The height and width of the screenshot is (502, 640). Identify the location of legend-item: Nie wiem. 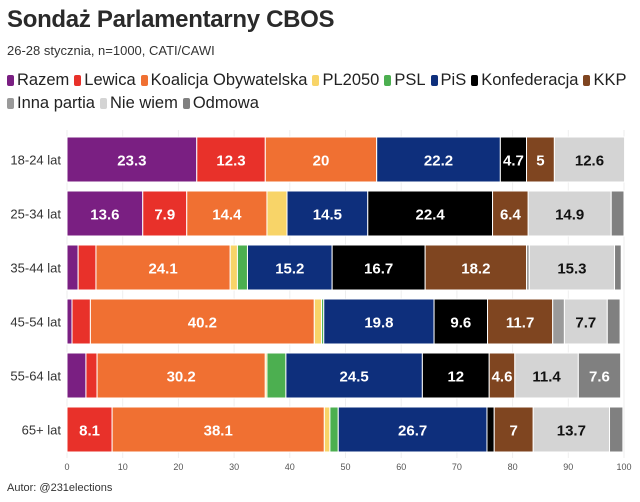
(138, 103).